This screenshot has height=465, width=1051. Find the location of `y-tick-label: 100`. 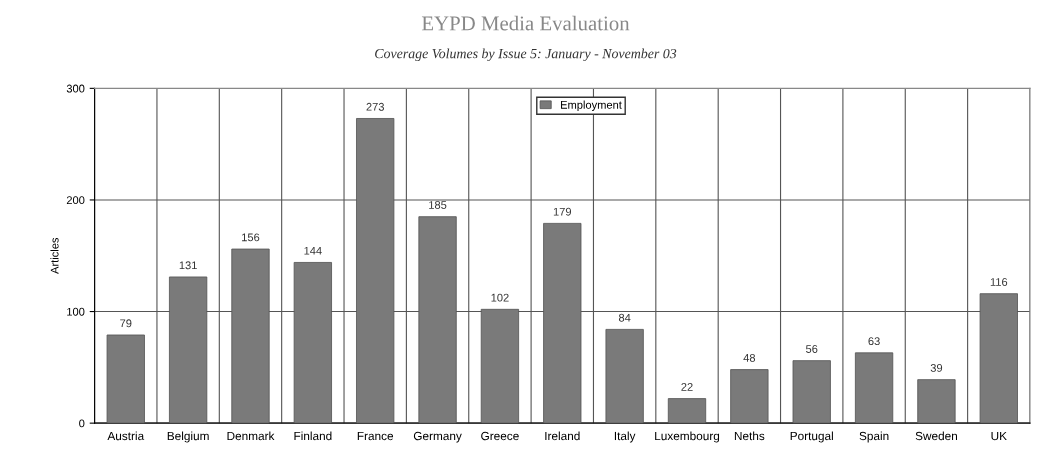

y-tick-label: 100 is located at coordinates (76, 311).